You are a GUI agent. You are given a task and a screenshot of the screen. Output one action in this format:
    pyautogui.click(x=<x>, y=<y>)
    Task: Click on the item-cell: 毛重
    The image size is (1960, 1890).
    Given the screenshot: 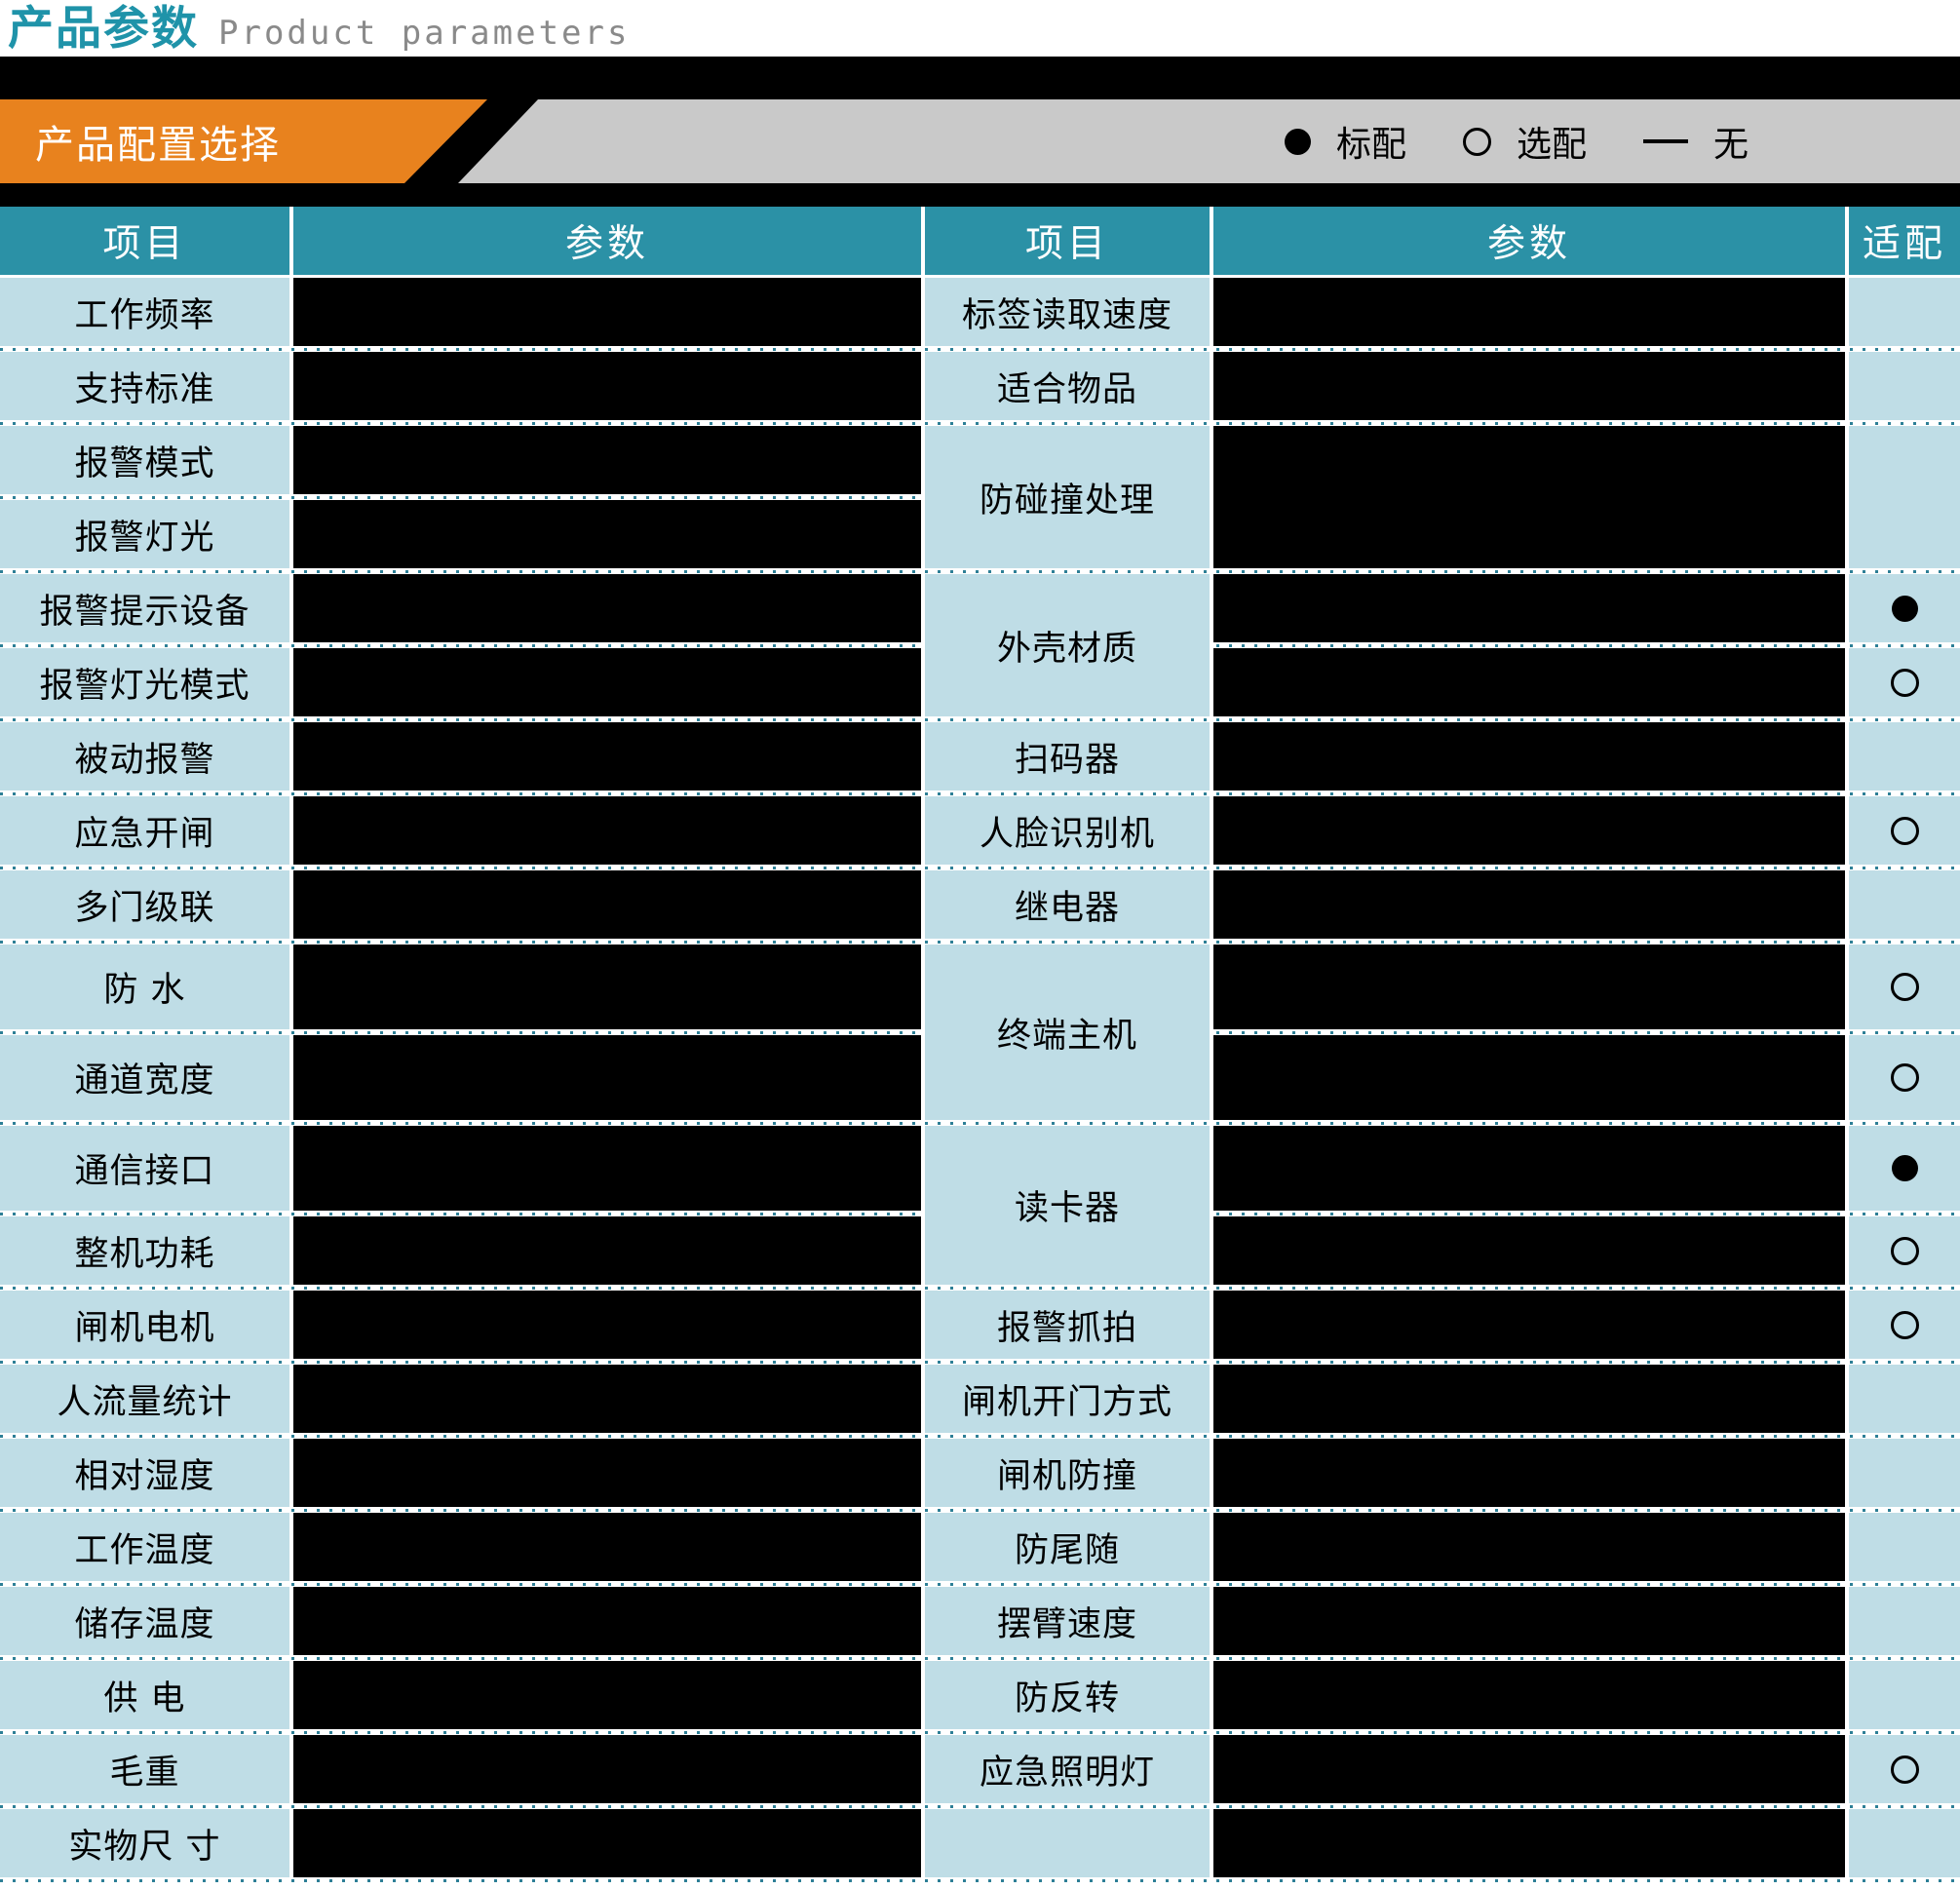 What is the action you would take?
    pyautogui.click(x=145, y=1769)
    